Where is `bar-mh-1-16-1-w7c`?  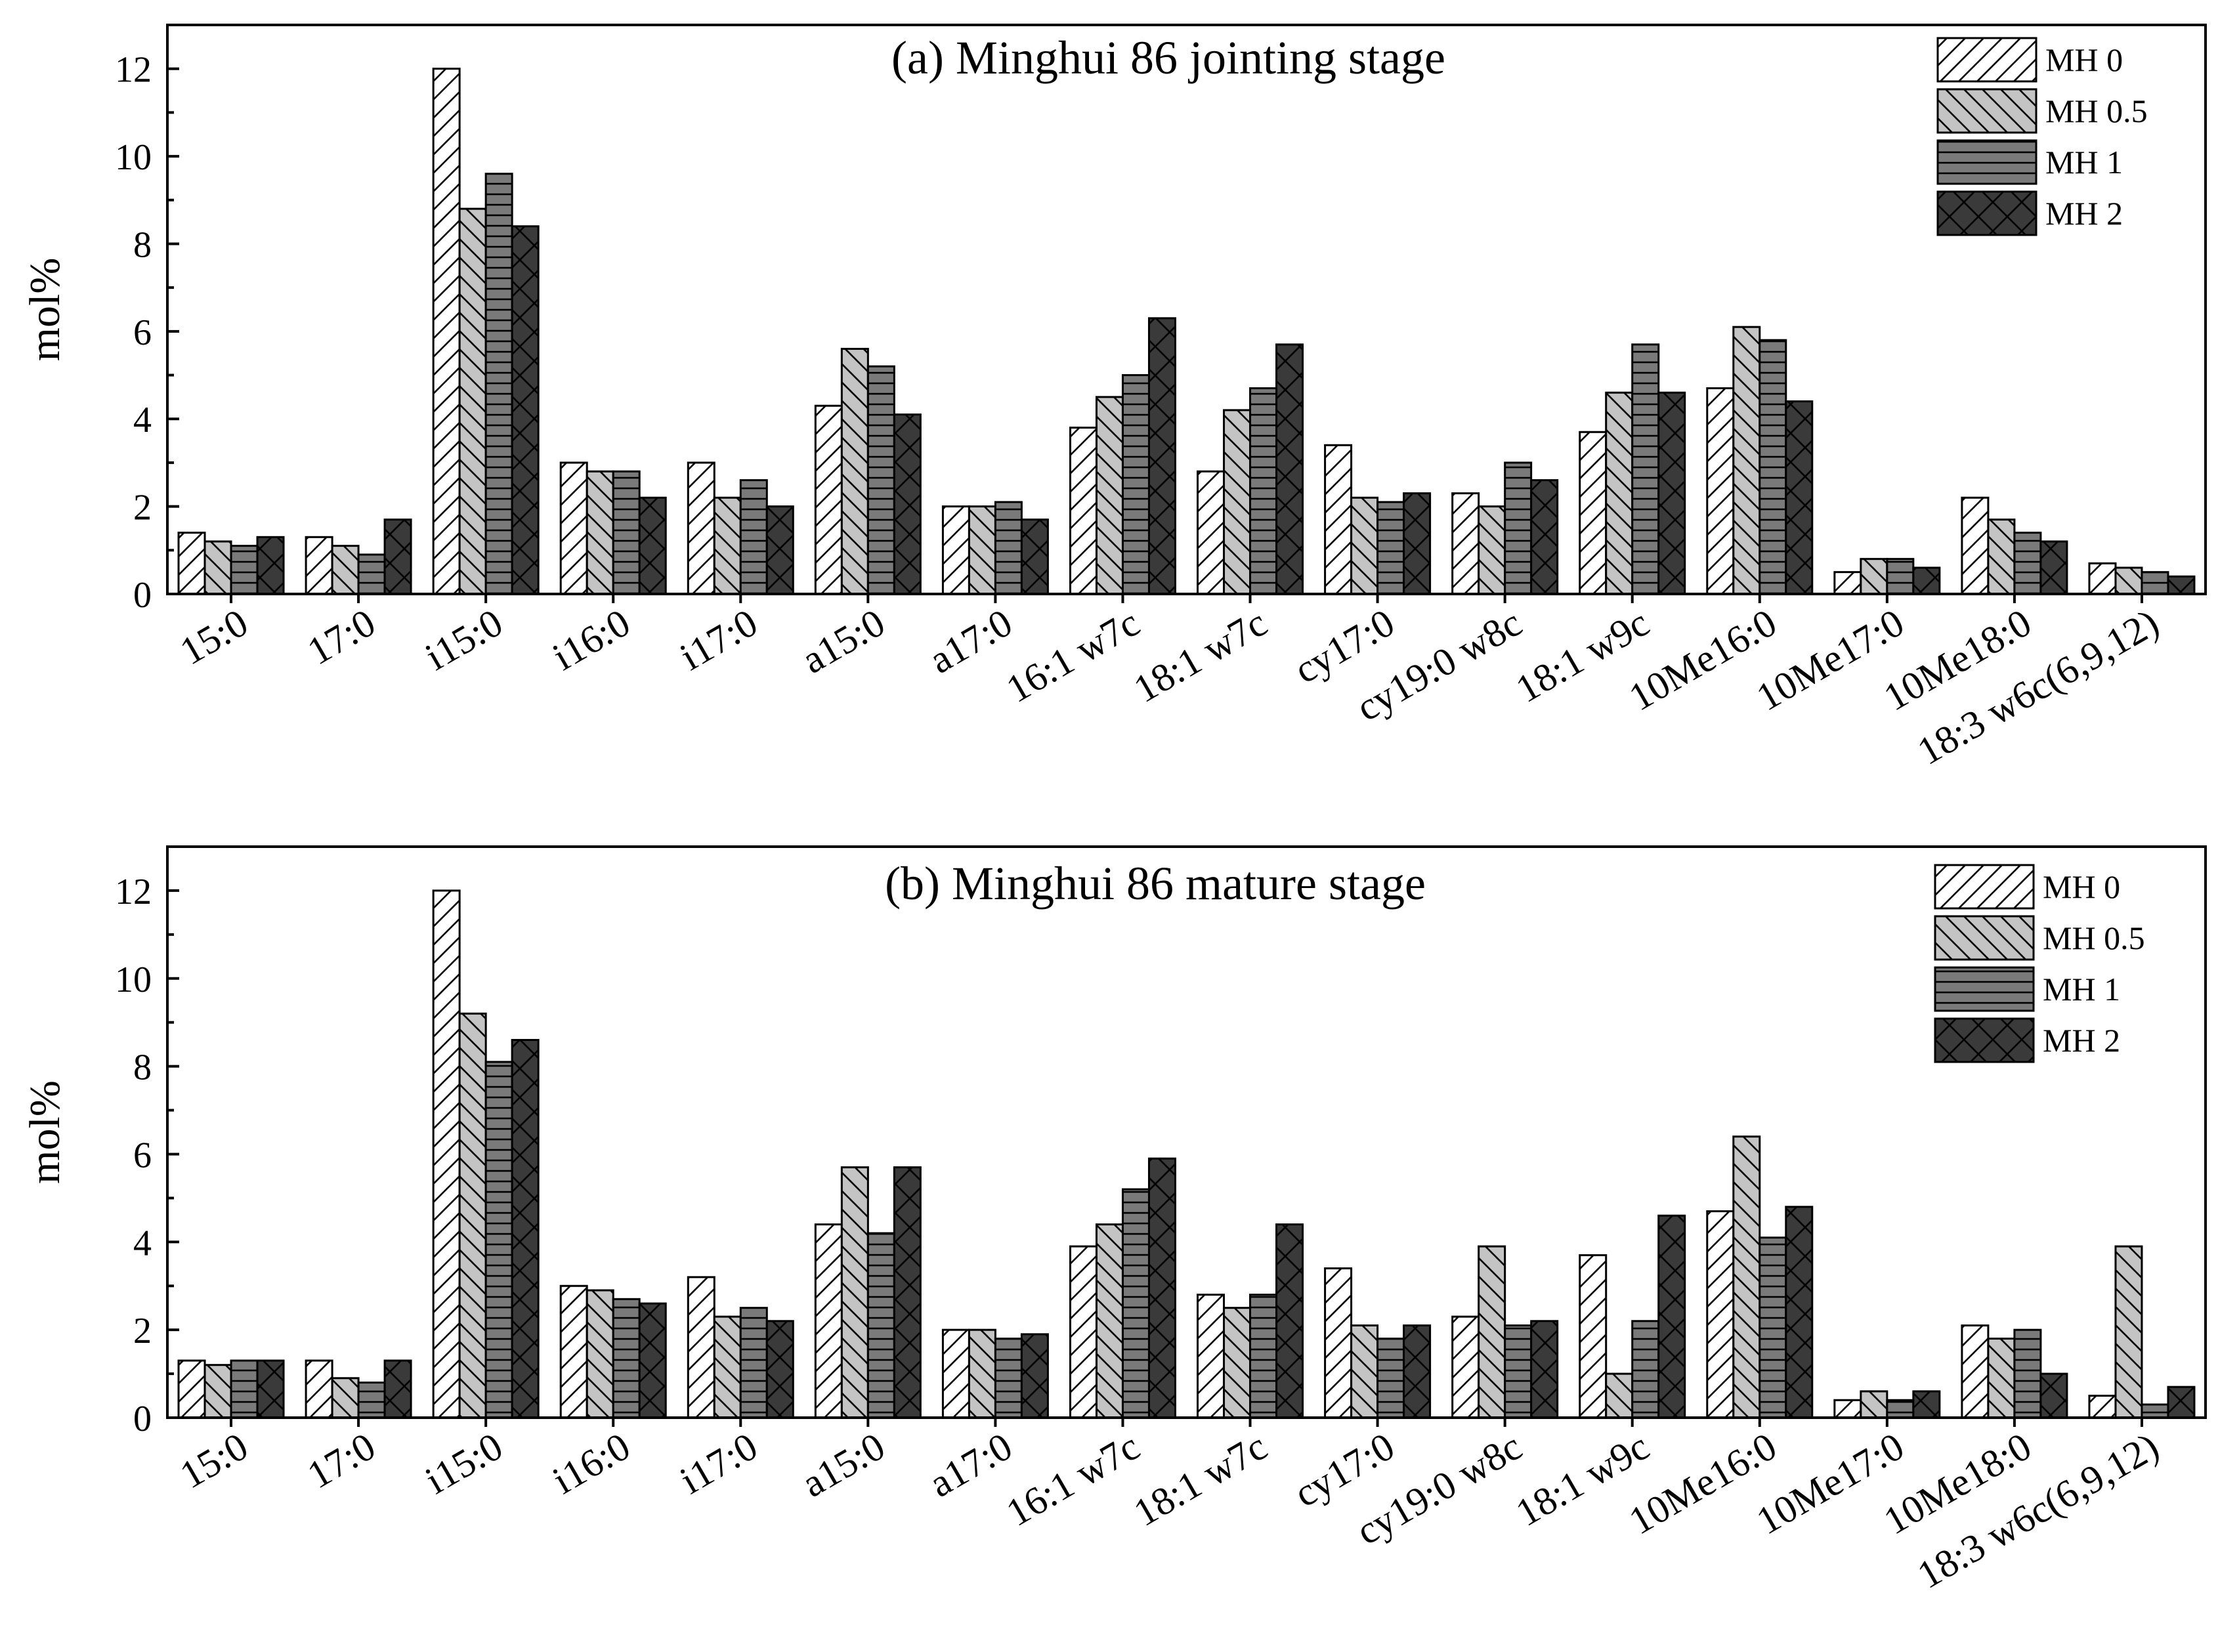
bar-mh-1-16-1-w7c is located at coordinates (1135, 484).